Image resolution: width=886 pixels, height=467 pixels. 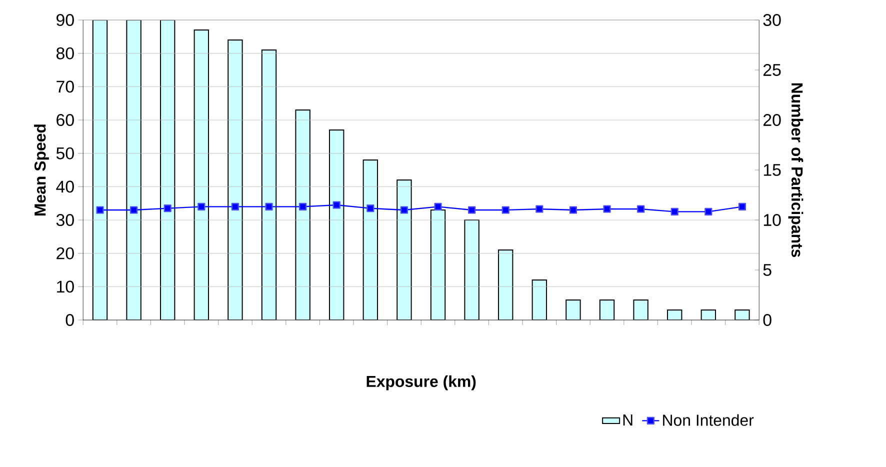 I want to click on legend-label: N, so click(x=627, y=420).